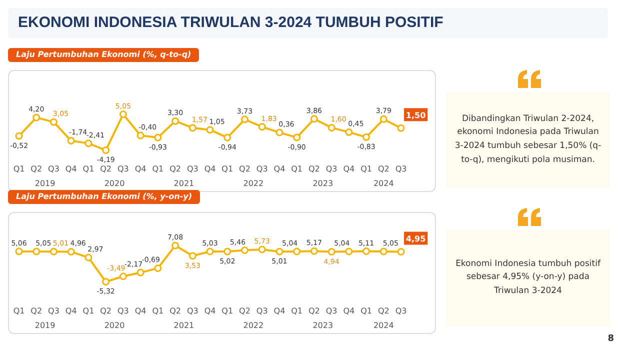 Image resolution: width=620 pixels, height=348 pixels. What do you see at coordinates (231, 22) in the screenshot?
I see `chart-title: EKONOMI INDONESIA TRIWULAN 3-2024 TUMBUH POSITIF` at bounding box center [231, 22].